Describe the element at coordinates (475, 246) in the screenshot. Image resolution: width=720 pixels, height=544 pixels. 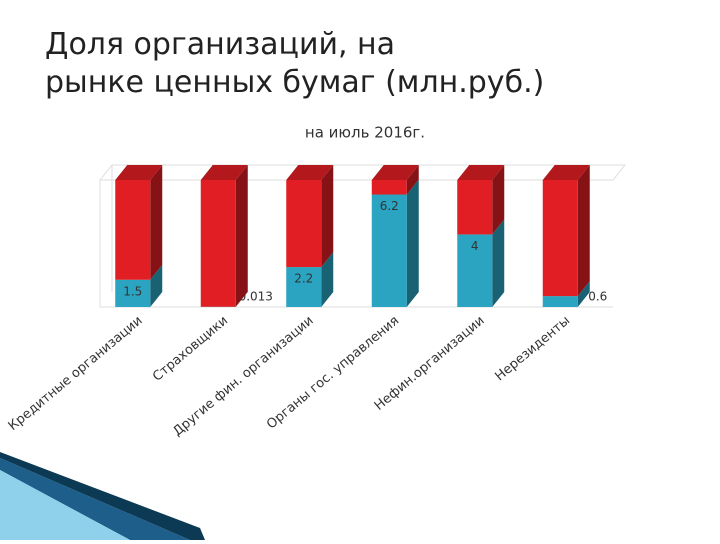
I see `data-label: 4` at that location.